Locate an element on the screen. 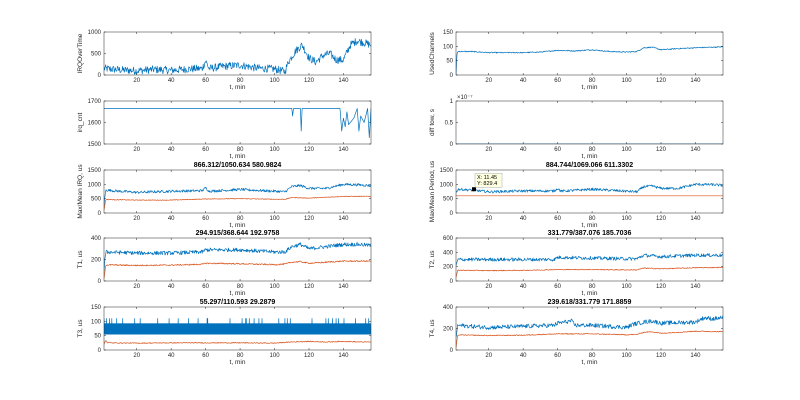  chart-title: 239.618/331.779 171.8859 is located at coordinates (590, 302).